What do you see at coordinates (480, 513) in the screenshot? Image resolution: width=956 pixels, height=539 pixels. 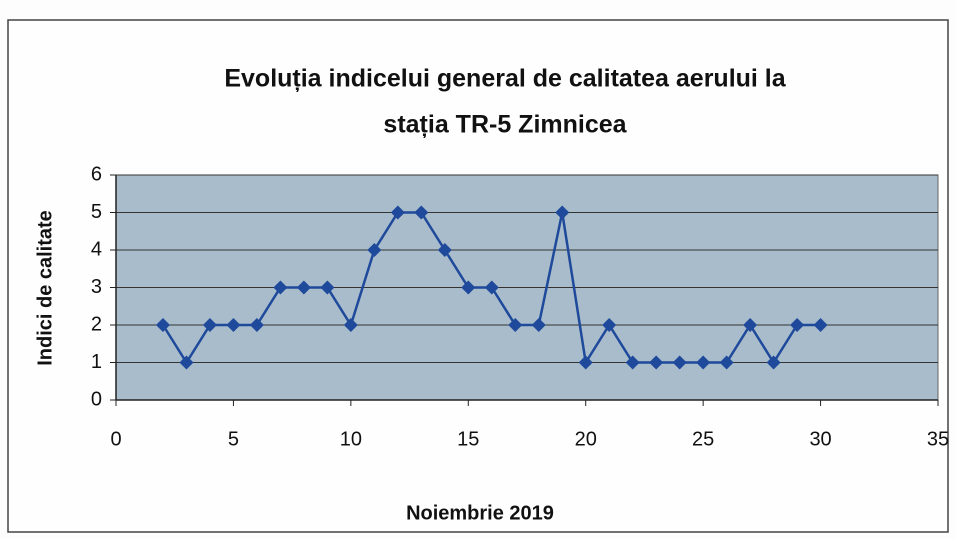 I see `x-axis-label: Noiembrie 2019` at bounding box center [480, 513].